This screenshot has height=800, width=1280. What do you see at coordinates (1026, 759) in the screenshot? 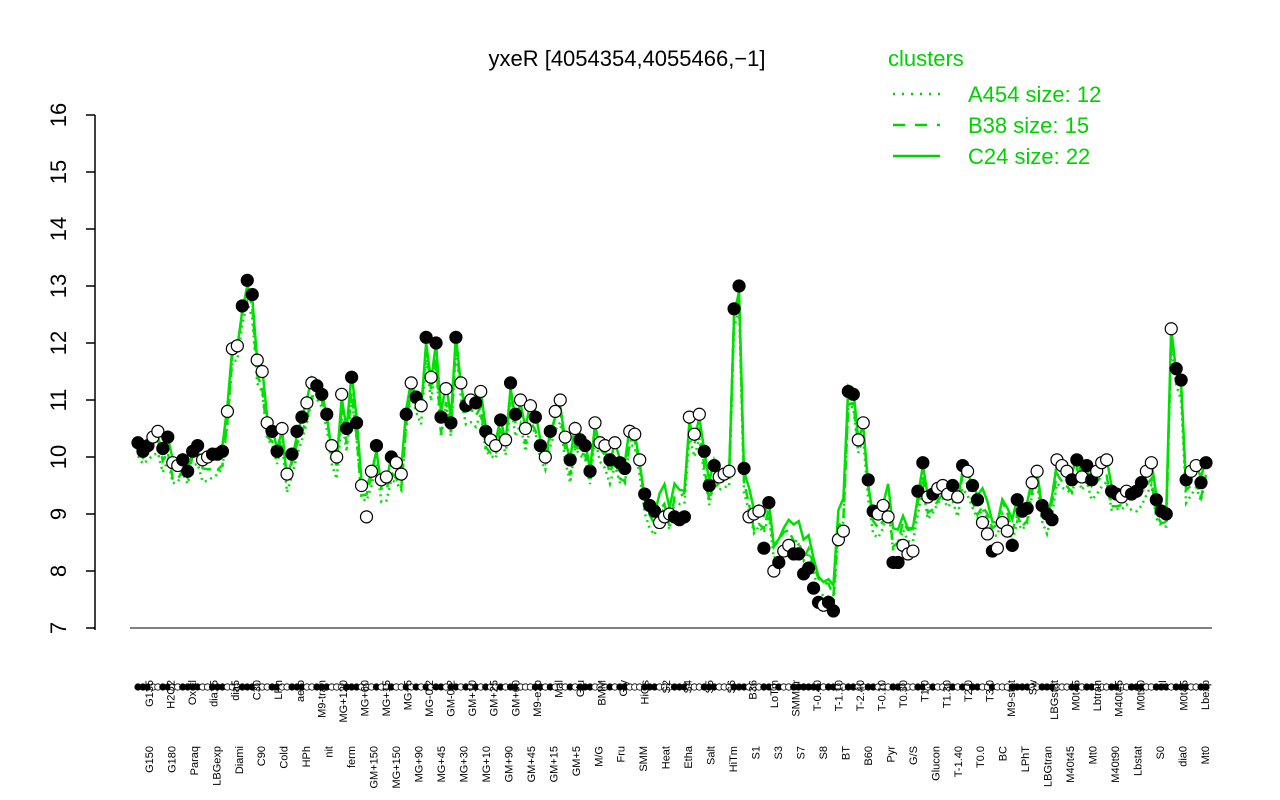
I see `x-tick-label: LPhT` at bounding box center [1026, 759].